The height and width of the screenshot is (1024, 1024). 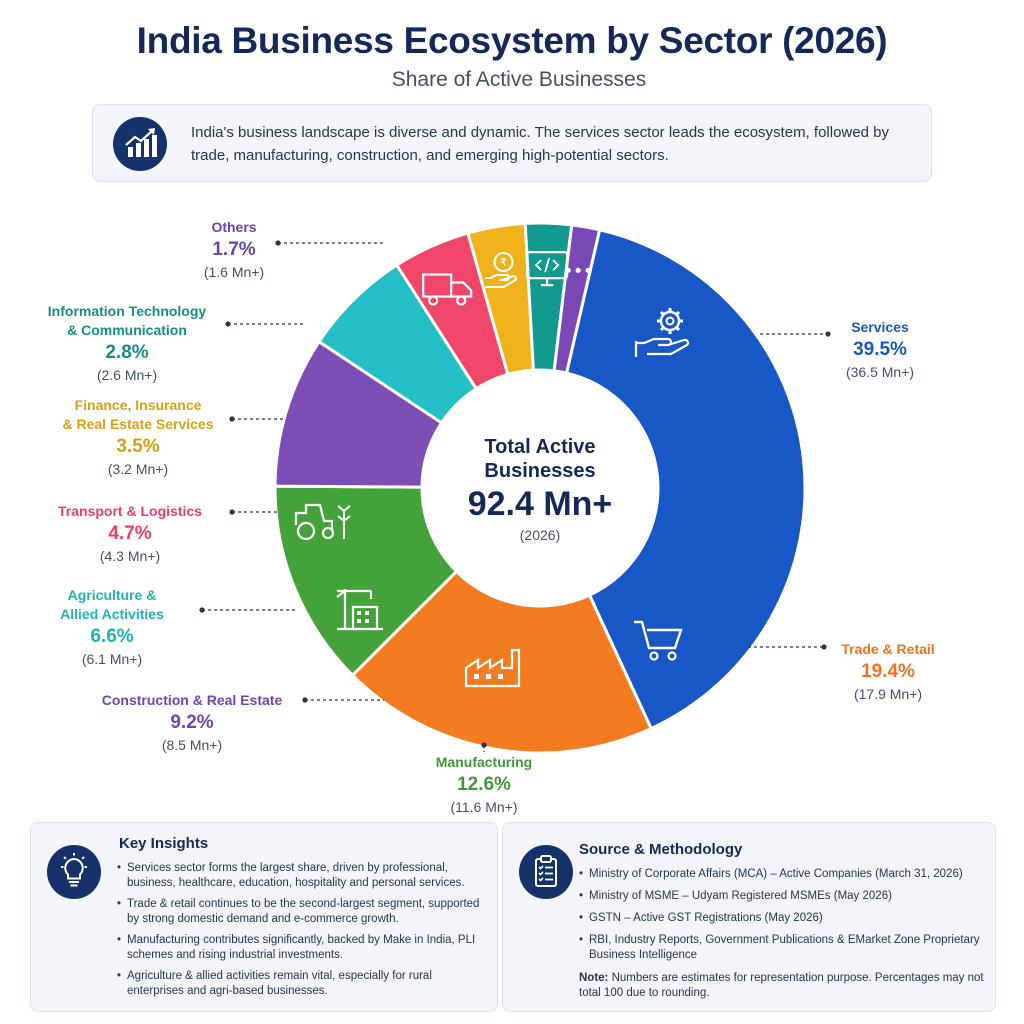 I want to click on slice-label-percent: 4.7%, so click(x=130, y=533).